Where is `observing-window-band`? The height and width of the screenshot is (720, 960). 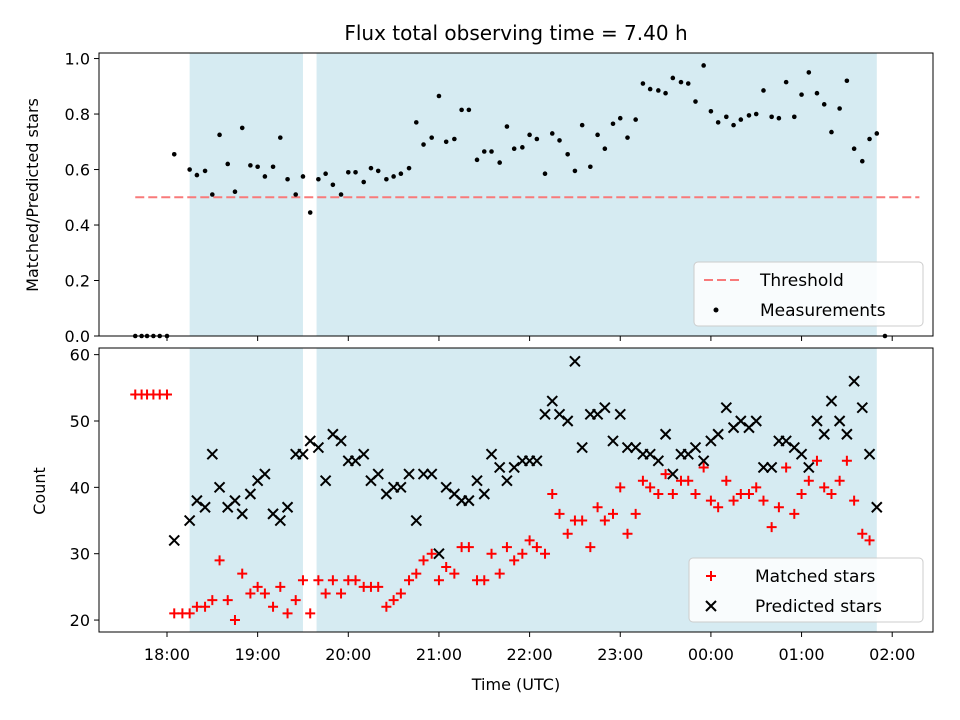
observing-window-band is located at coordinates (246, 194).